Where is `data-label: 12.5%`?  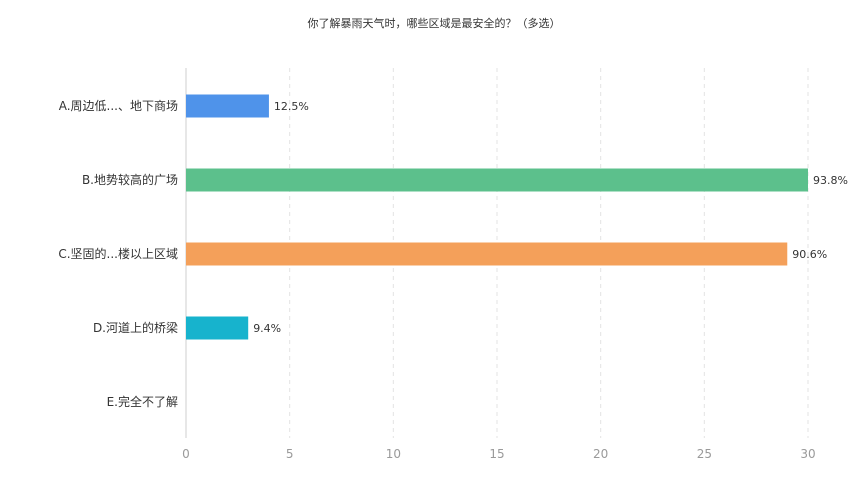
data-label: 12.5% is located at coordinates (291, 106).